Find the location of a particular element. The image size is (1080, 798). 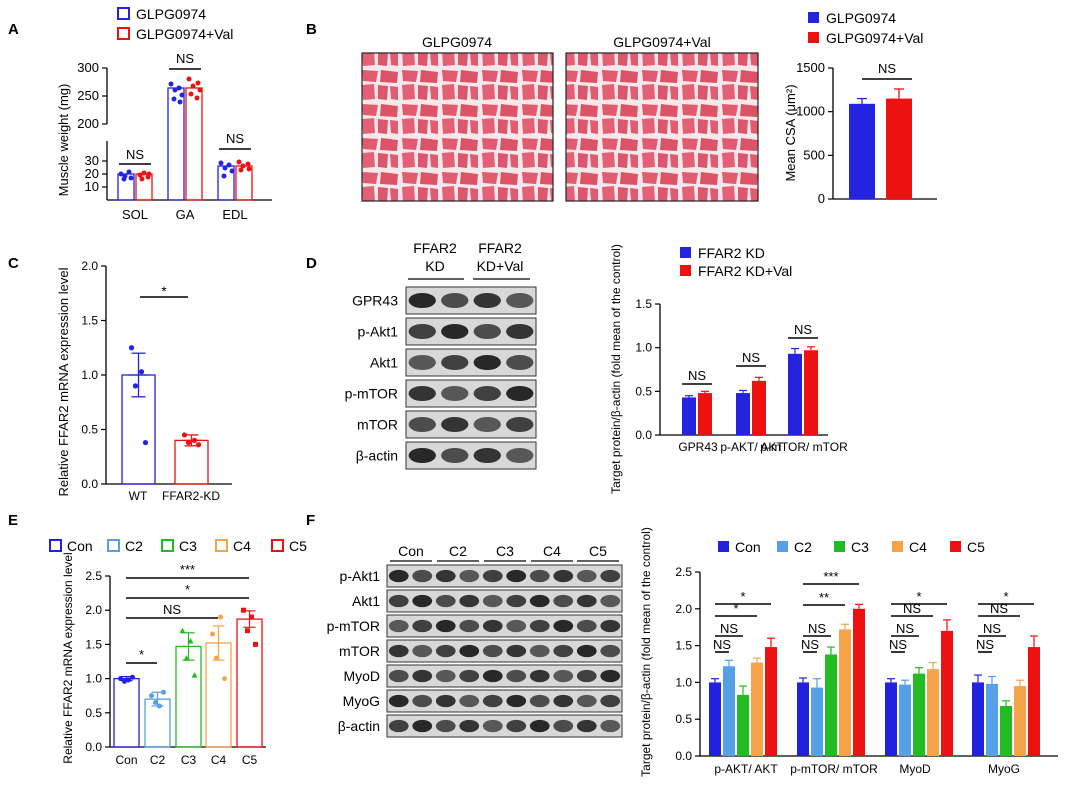

f-sig-label-1-1: ** is located at coordinates (824, 597).